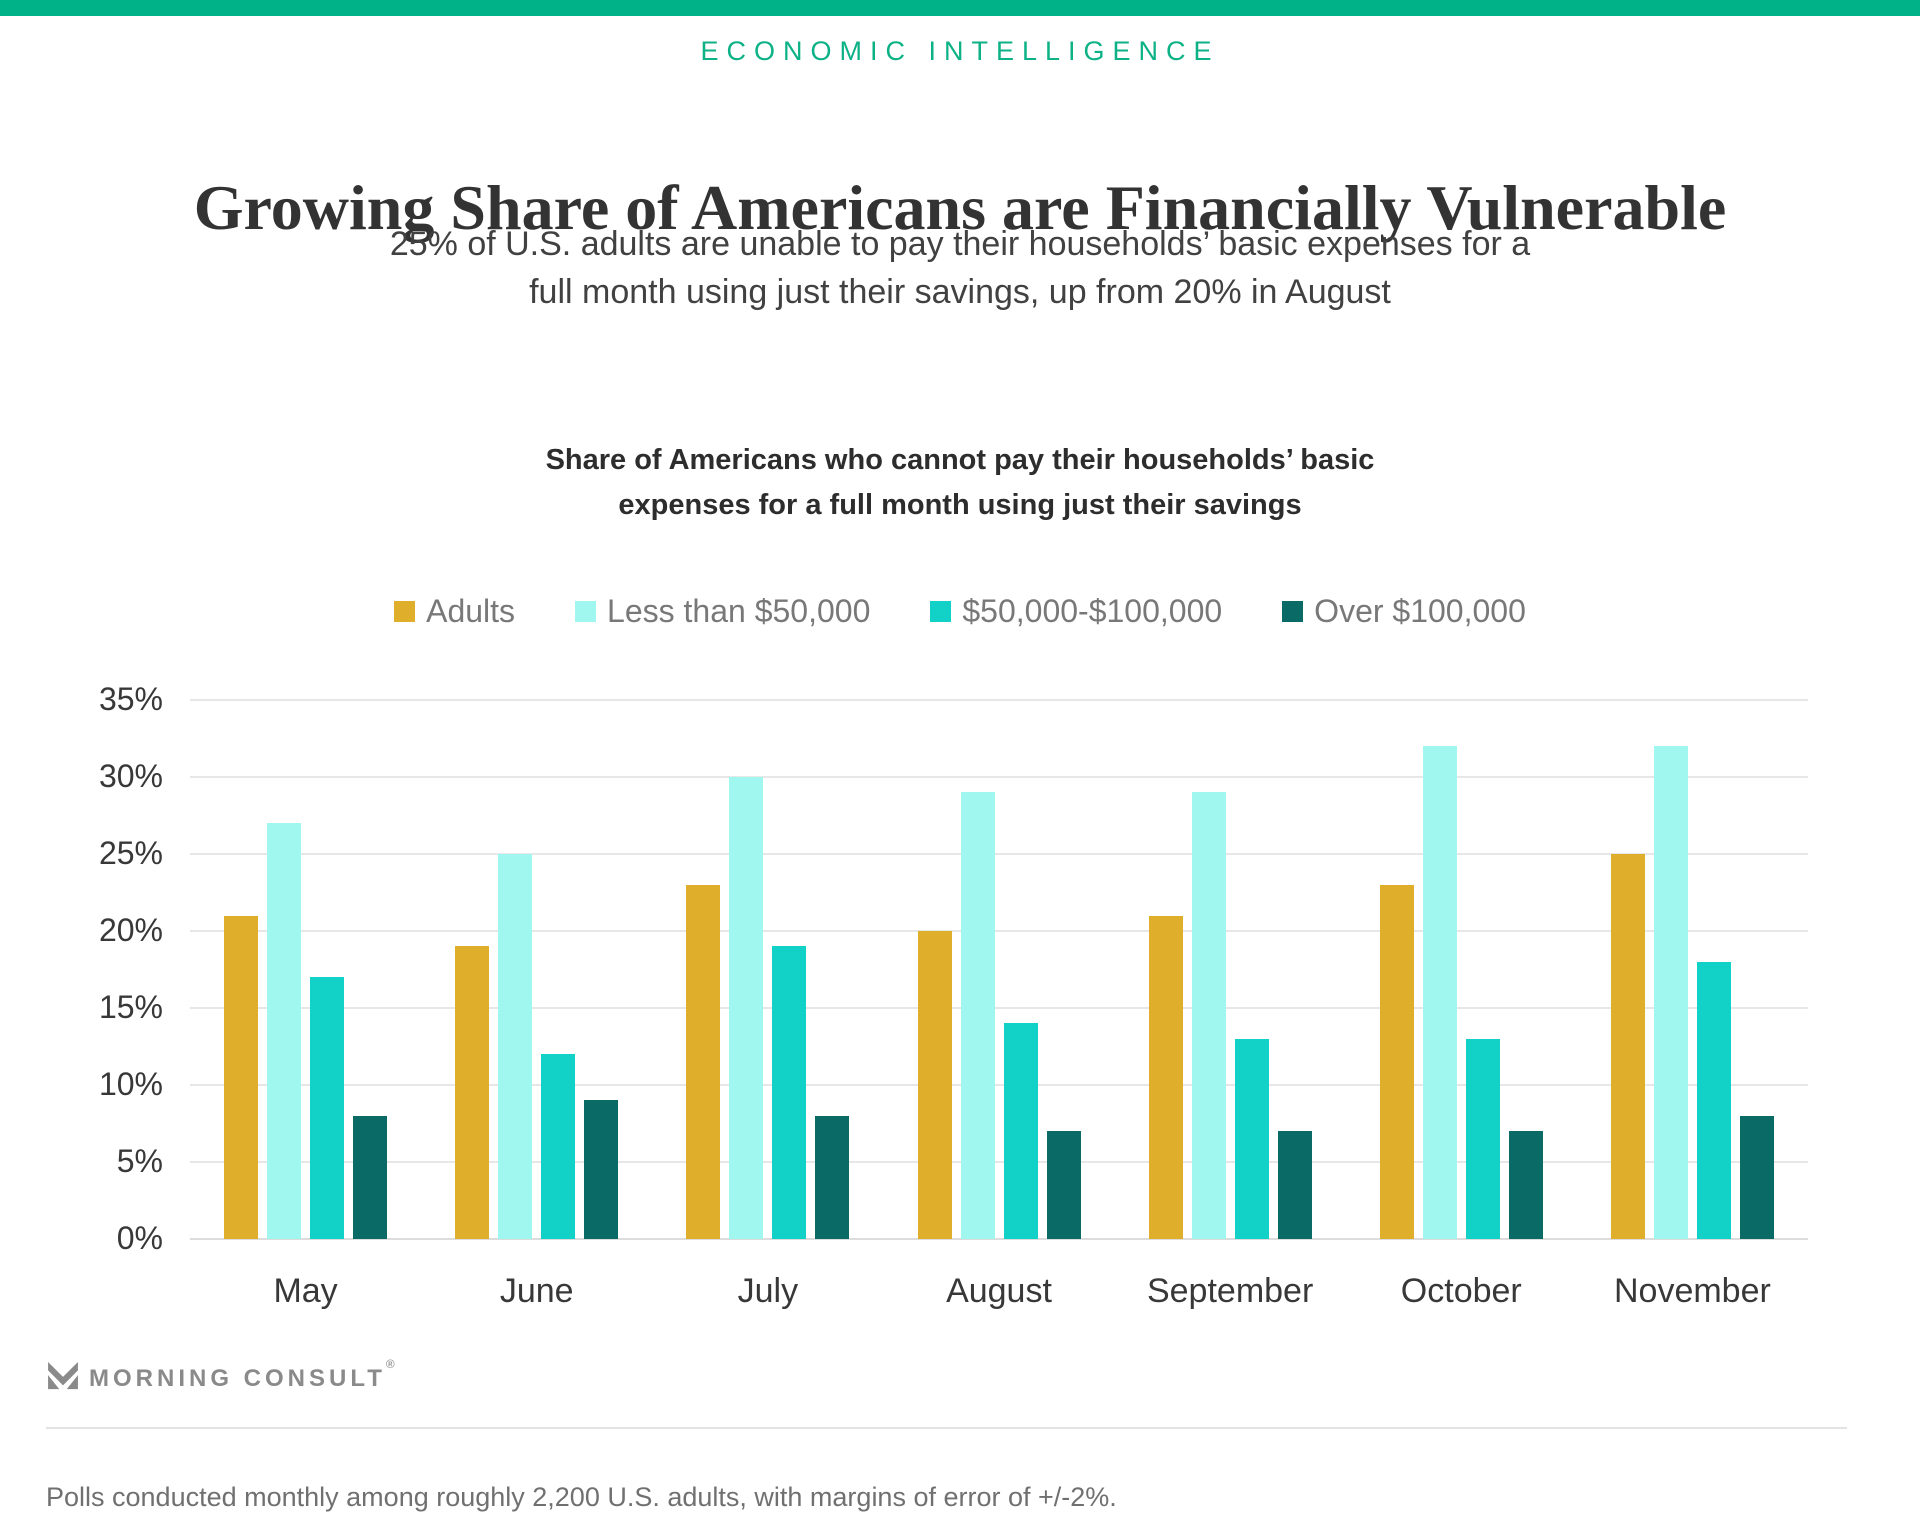 Image resolution: width=1920 pixels, height=1536 pixels. Describe the element at coordinates (946, 1428) in the screenshot. I see `footer-divider` at that location.